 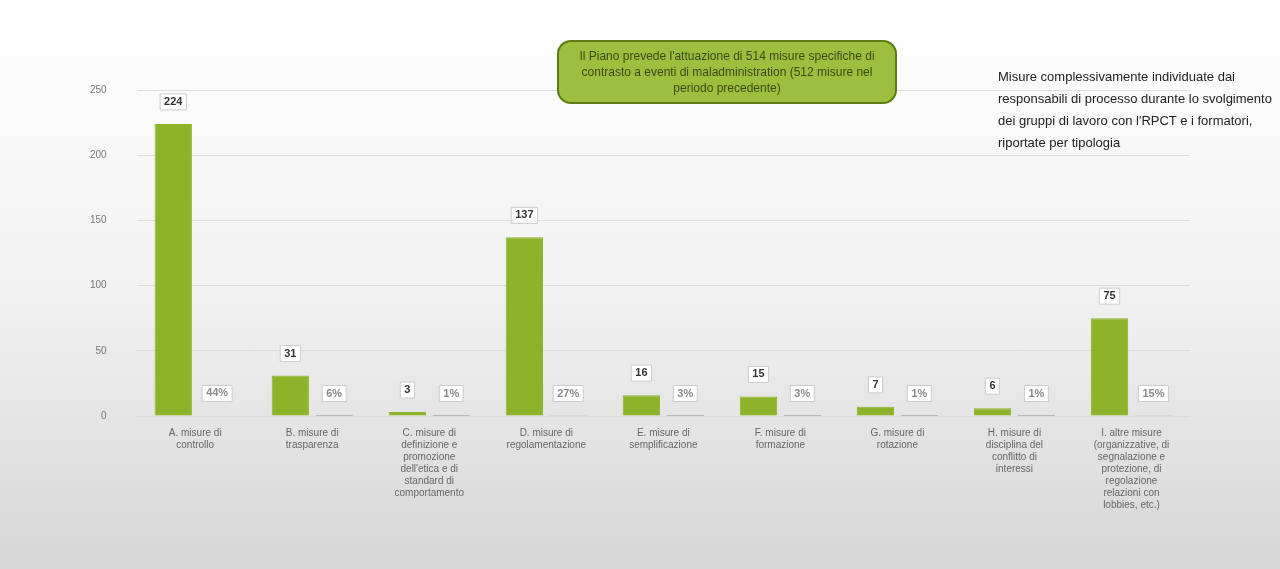 What do you see at coordinates (217, 392) in the screenshot?
I see `data-label: 44%` at bounding box center [217, 392].